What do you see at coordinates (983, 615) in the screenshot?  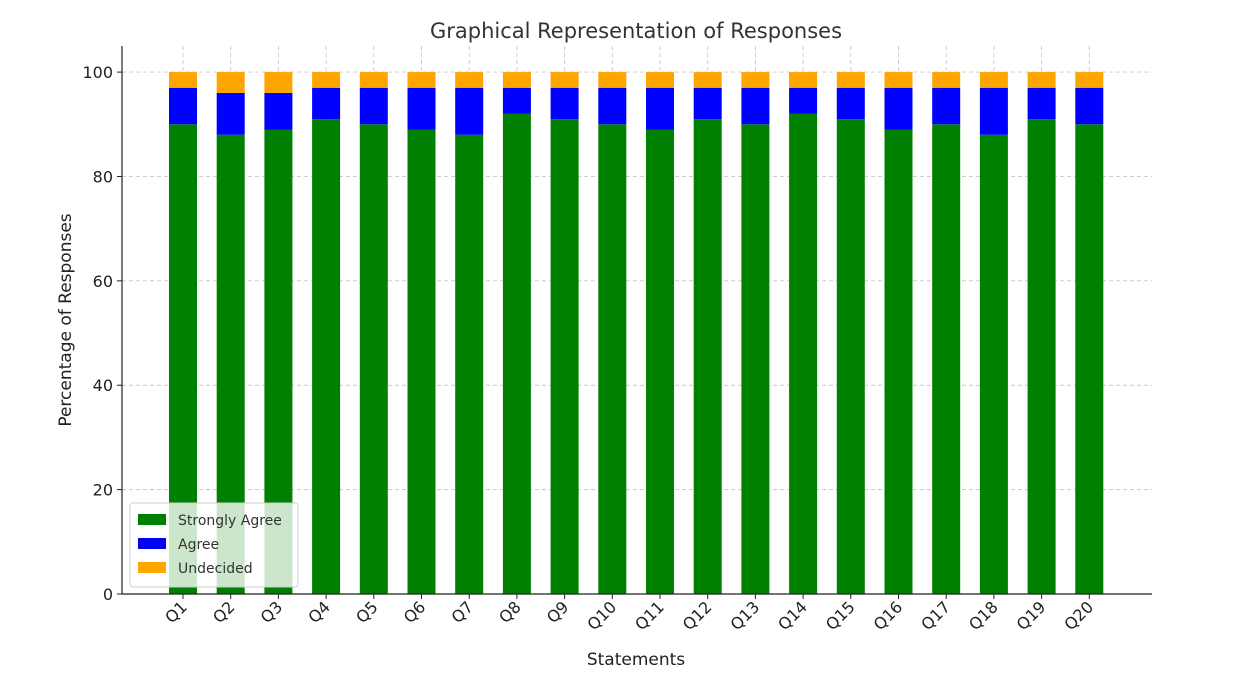 I see `x-tick-label: Q18` at bounding box center [983, 615].